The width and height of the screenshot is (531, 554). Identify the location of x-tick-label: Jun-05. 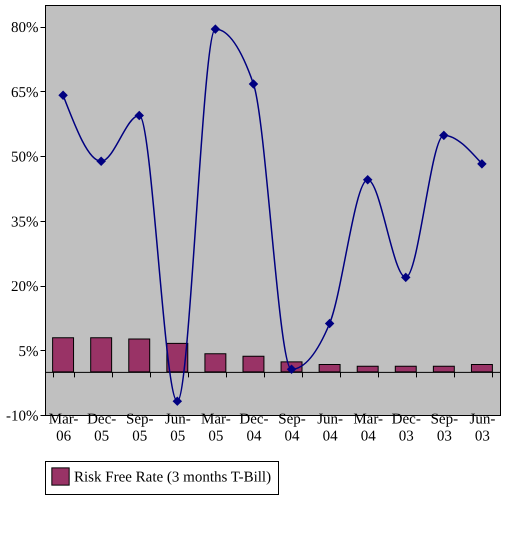
(177, 427).